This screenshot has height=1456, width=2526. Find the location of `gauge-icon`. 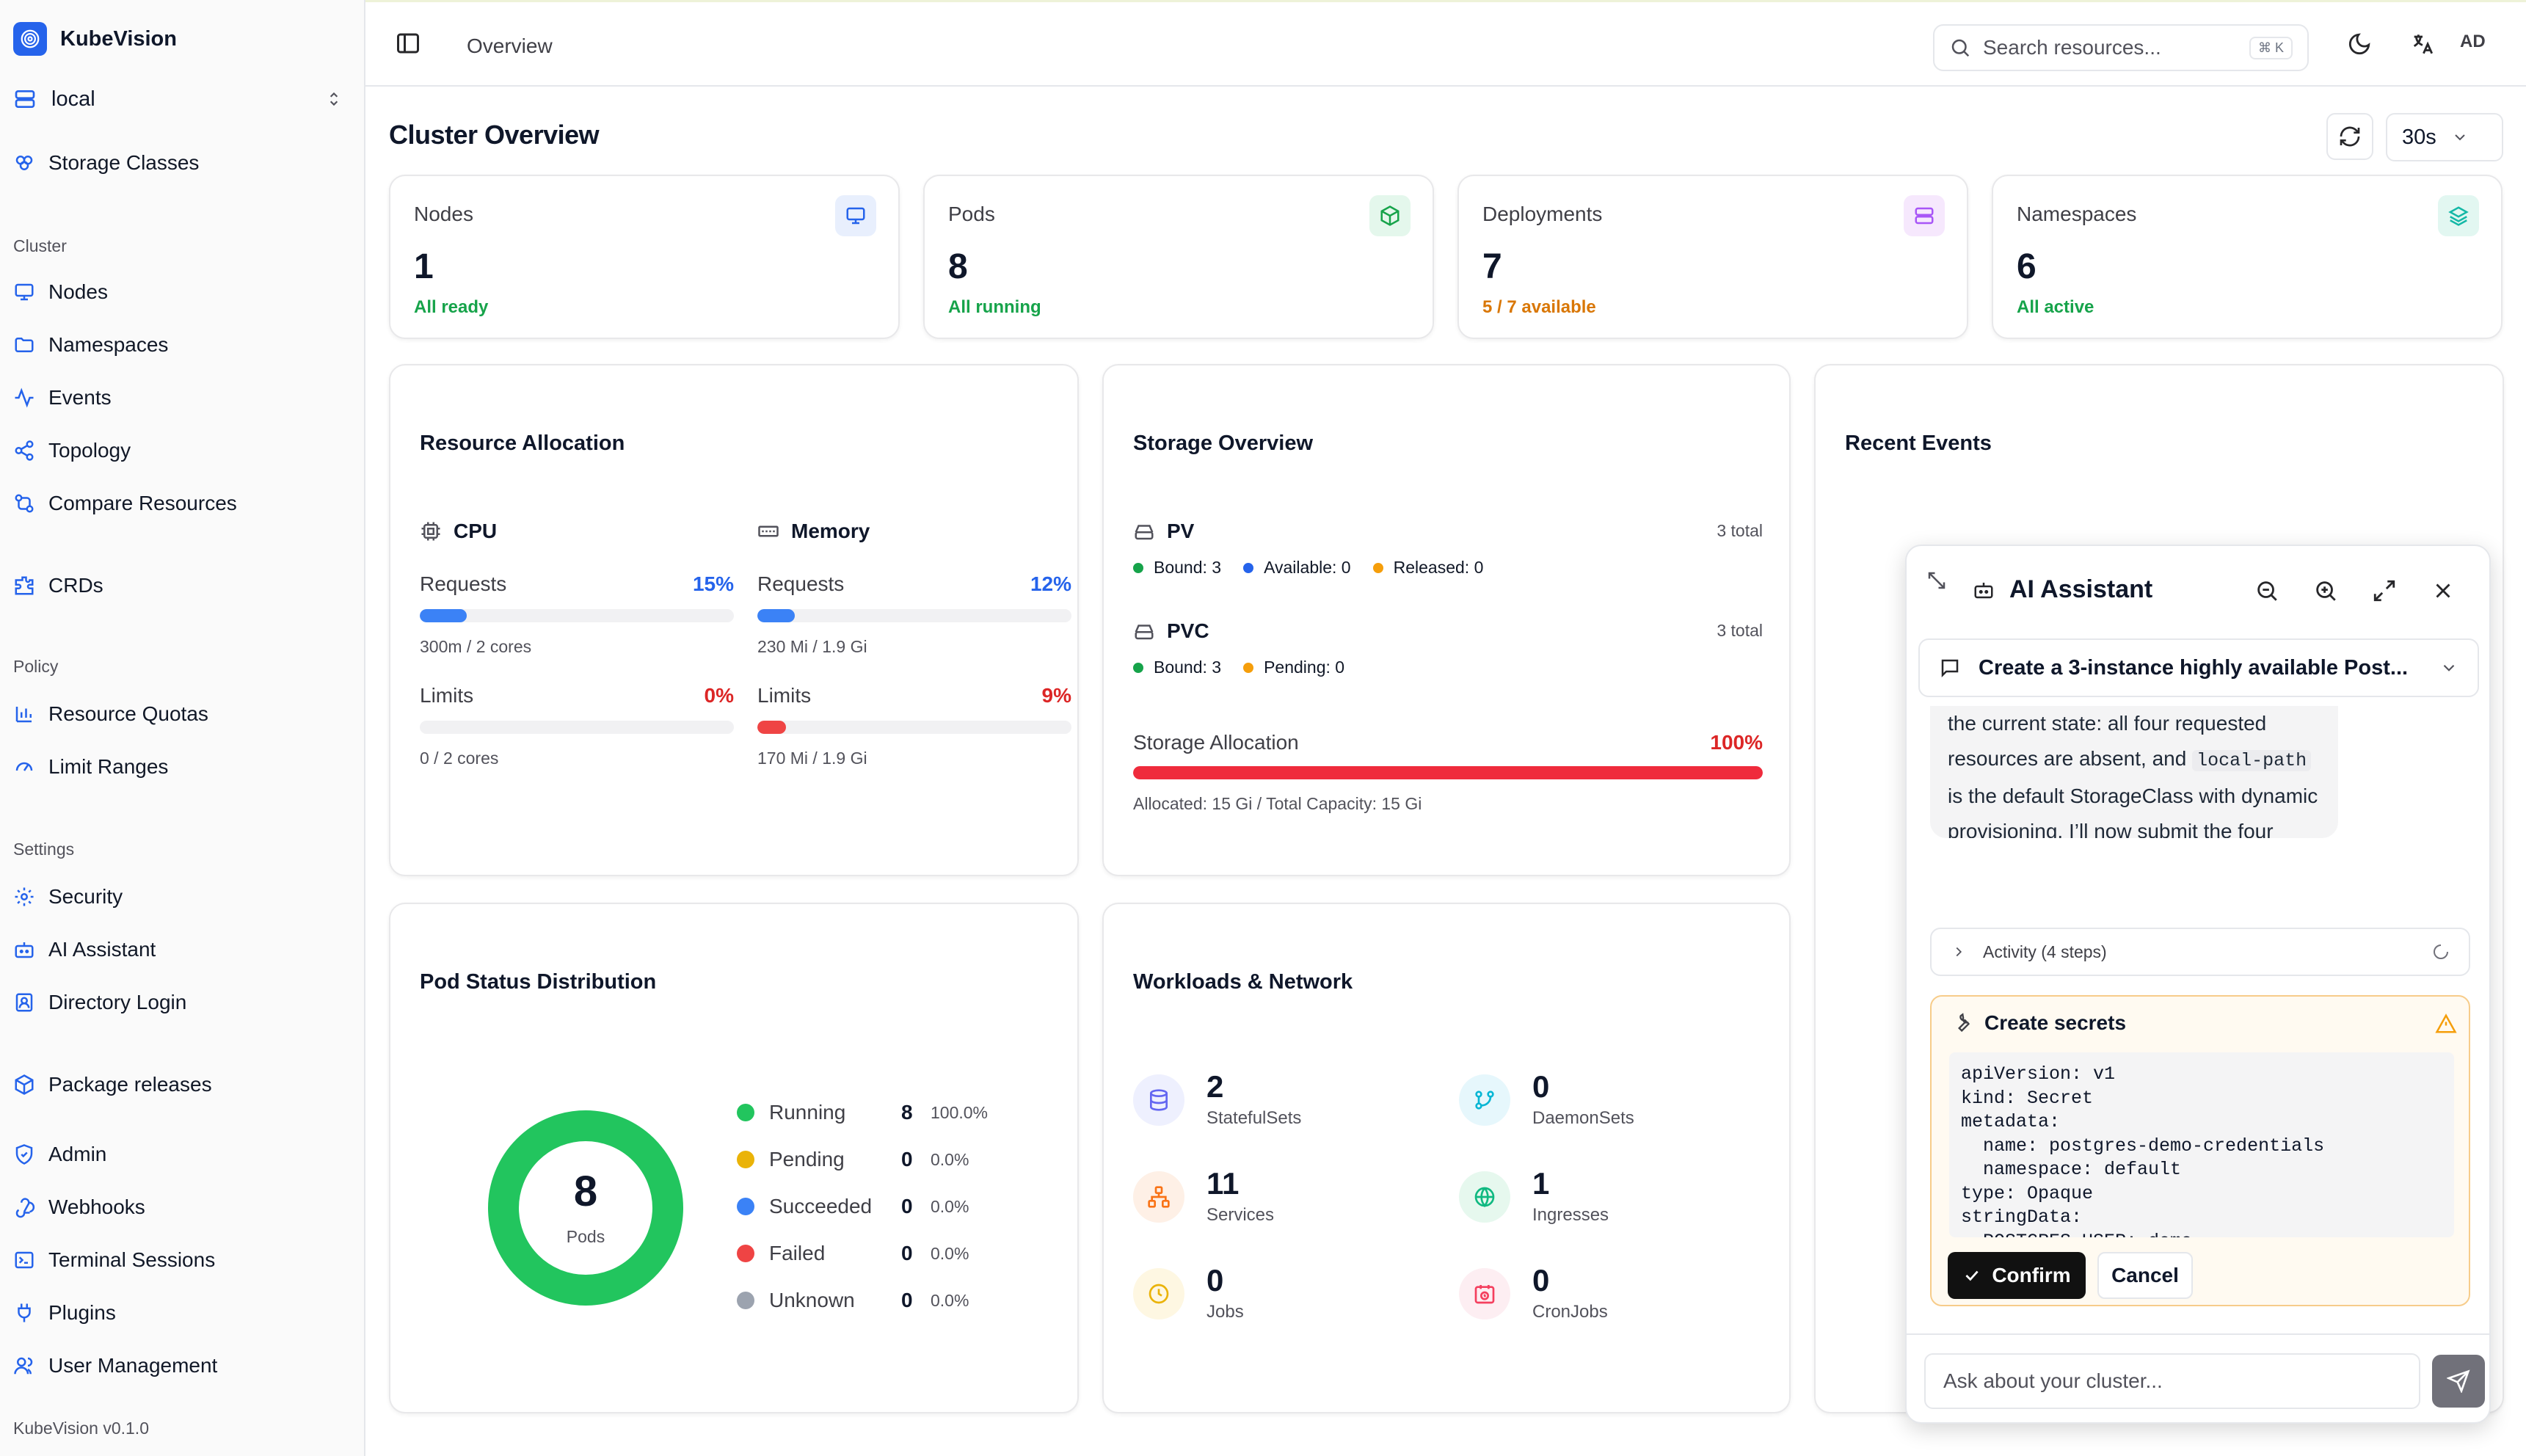

gauge-icon is located at coordinates (24, 767).